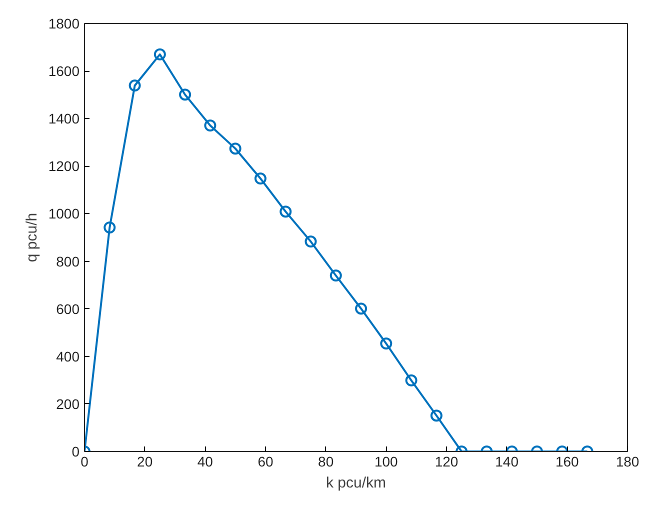 Image resolution: width=671 pixels, height=505 pixels. I want to click on y-tick-label: 800, so click(68, 261).